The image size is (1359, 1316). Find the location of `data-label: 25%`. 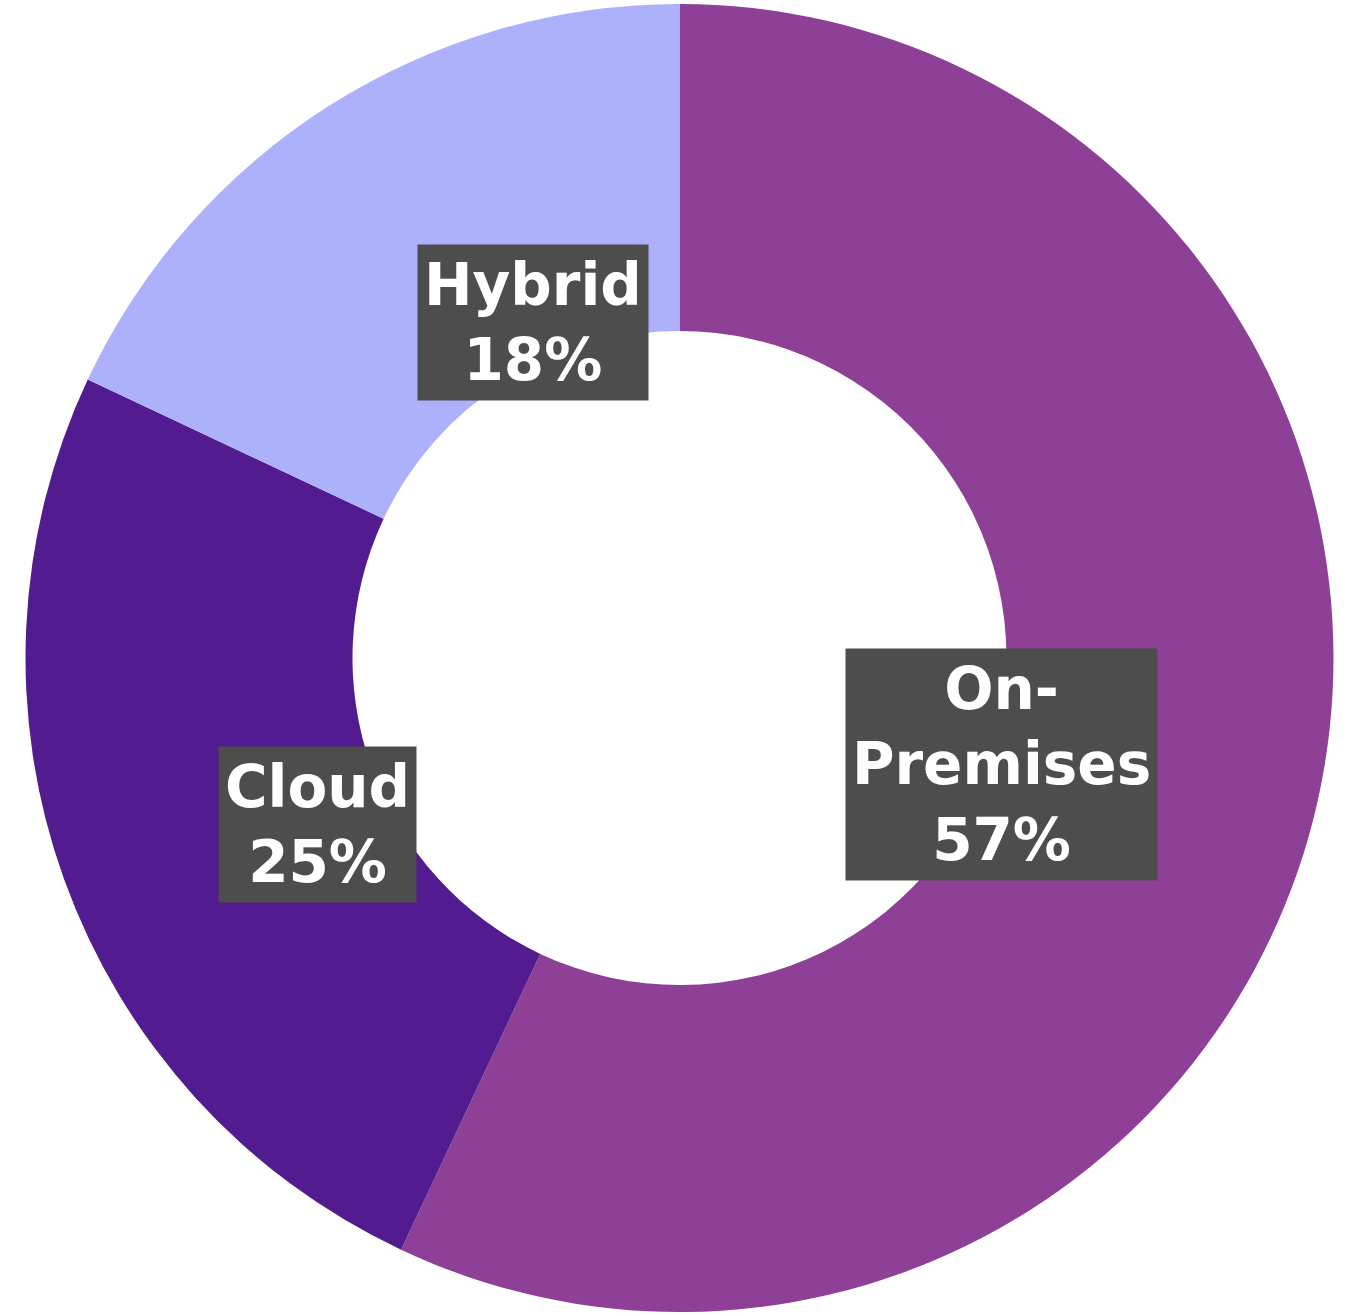

data-label: 25% is located at coordinates (317, 862).